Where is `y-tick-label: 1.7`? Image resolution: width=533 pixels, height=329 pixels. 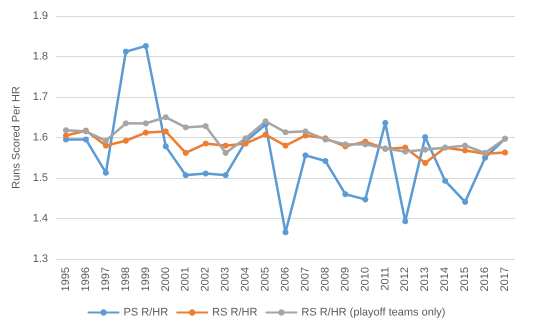 y-tick-label: 1.7 is located at coordinates (40, 97).